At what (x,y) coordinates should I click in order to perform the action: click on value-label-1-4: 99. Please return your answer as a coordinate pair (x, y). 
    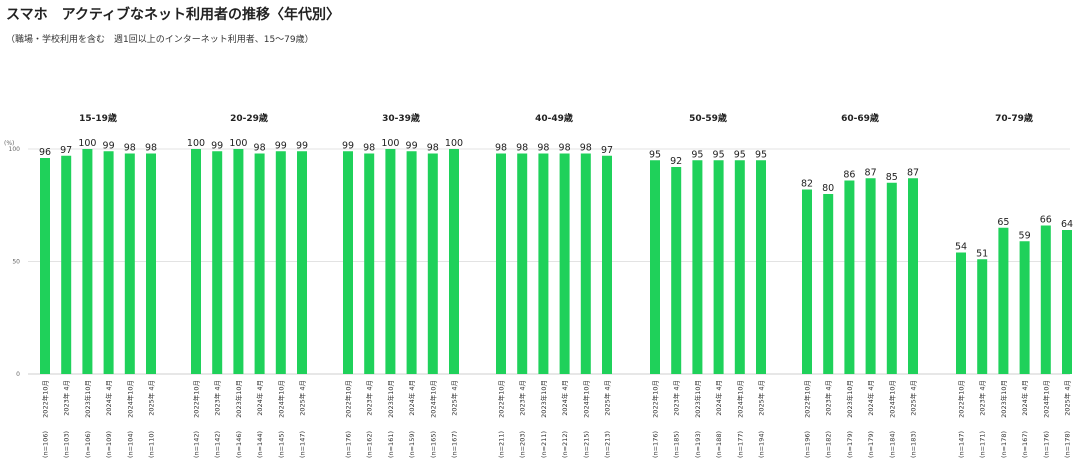
    Looking at the image, I should click on (109, 145).